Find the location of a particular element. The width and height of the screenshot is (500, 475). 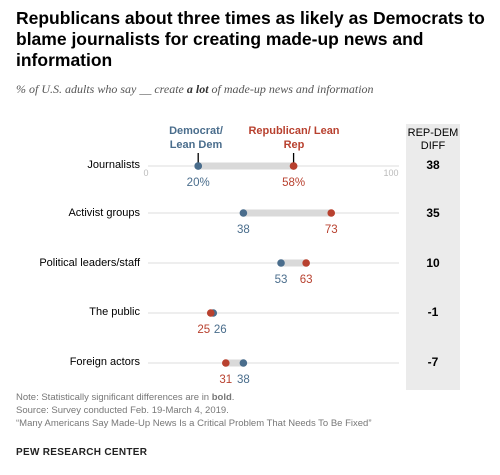

axis-label-max: 100 is located at coordinates (390, 173).